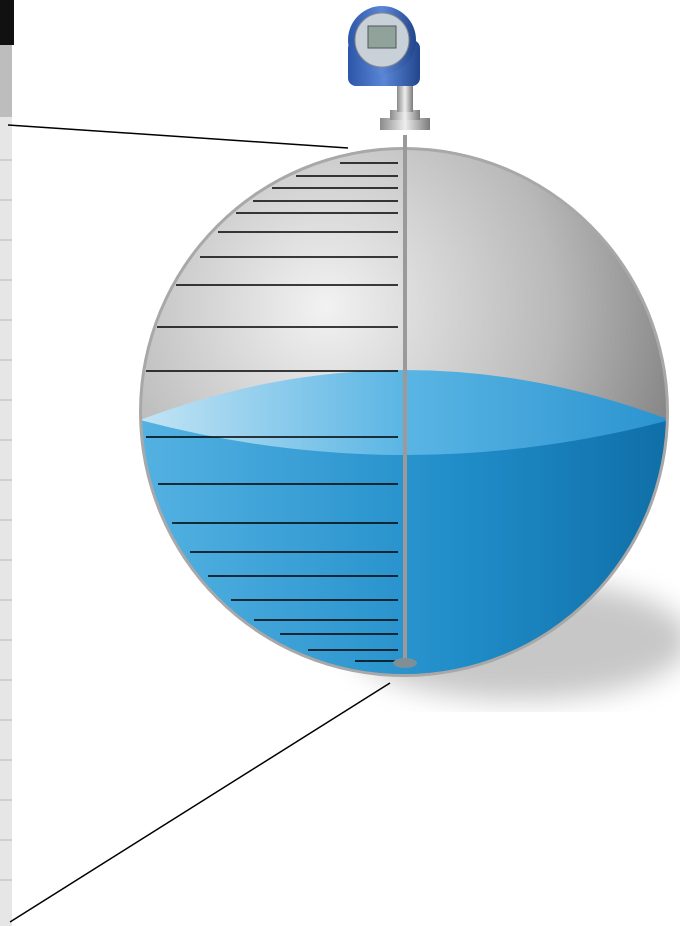 Image resolution: width=680 pixels, height=926 pixels. I want to click on left-strip-ticks, so click(6, 520).